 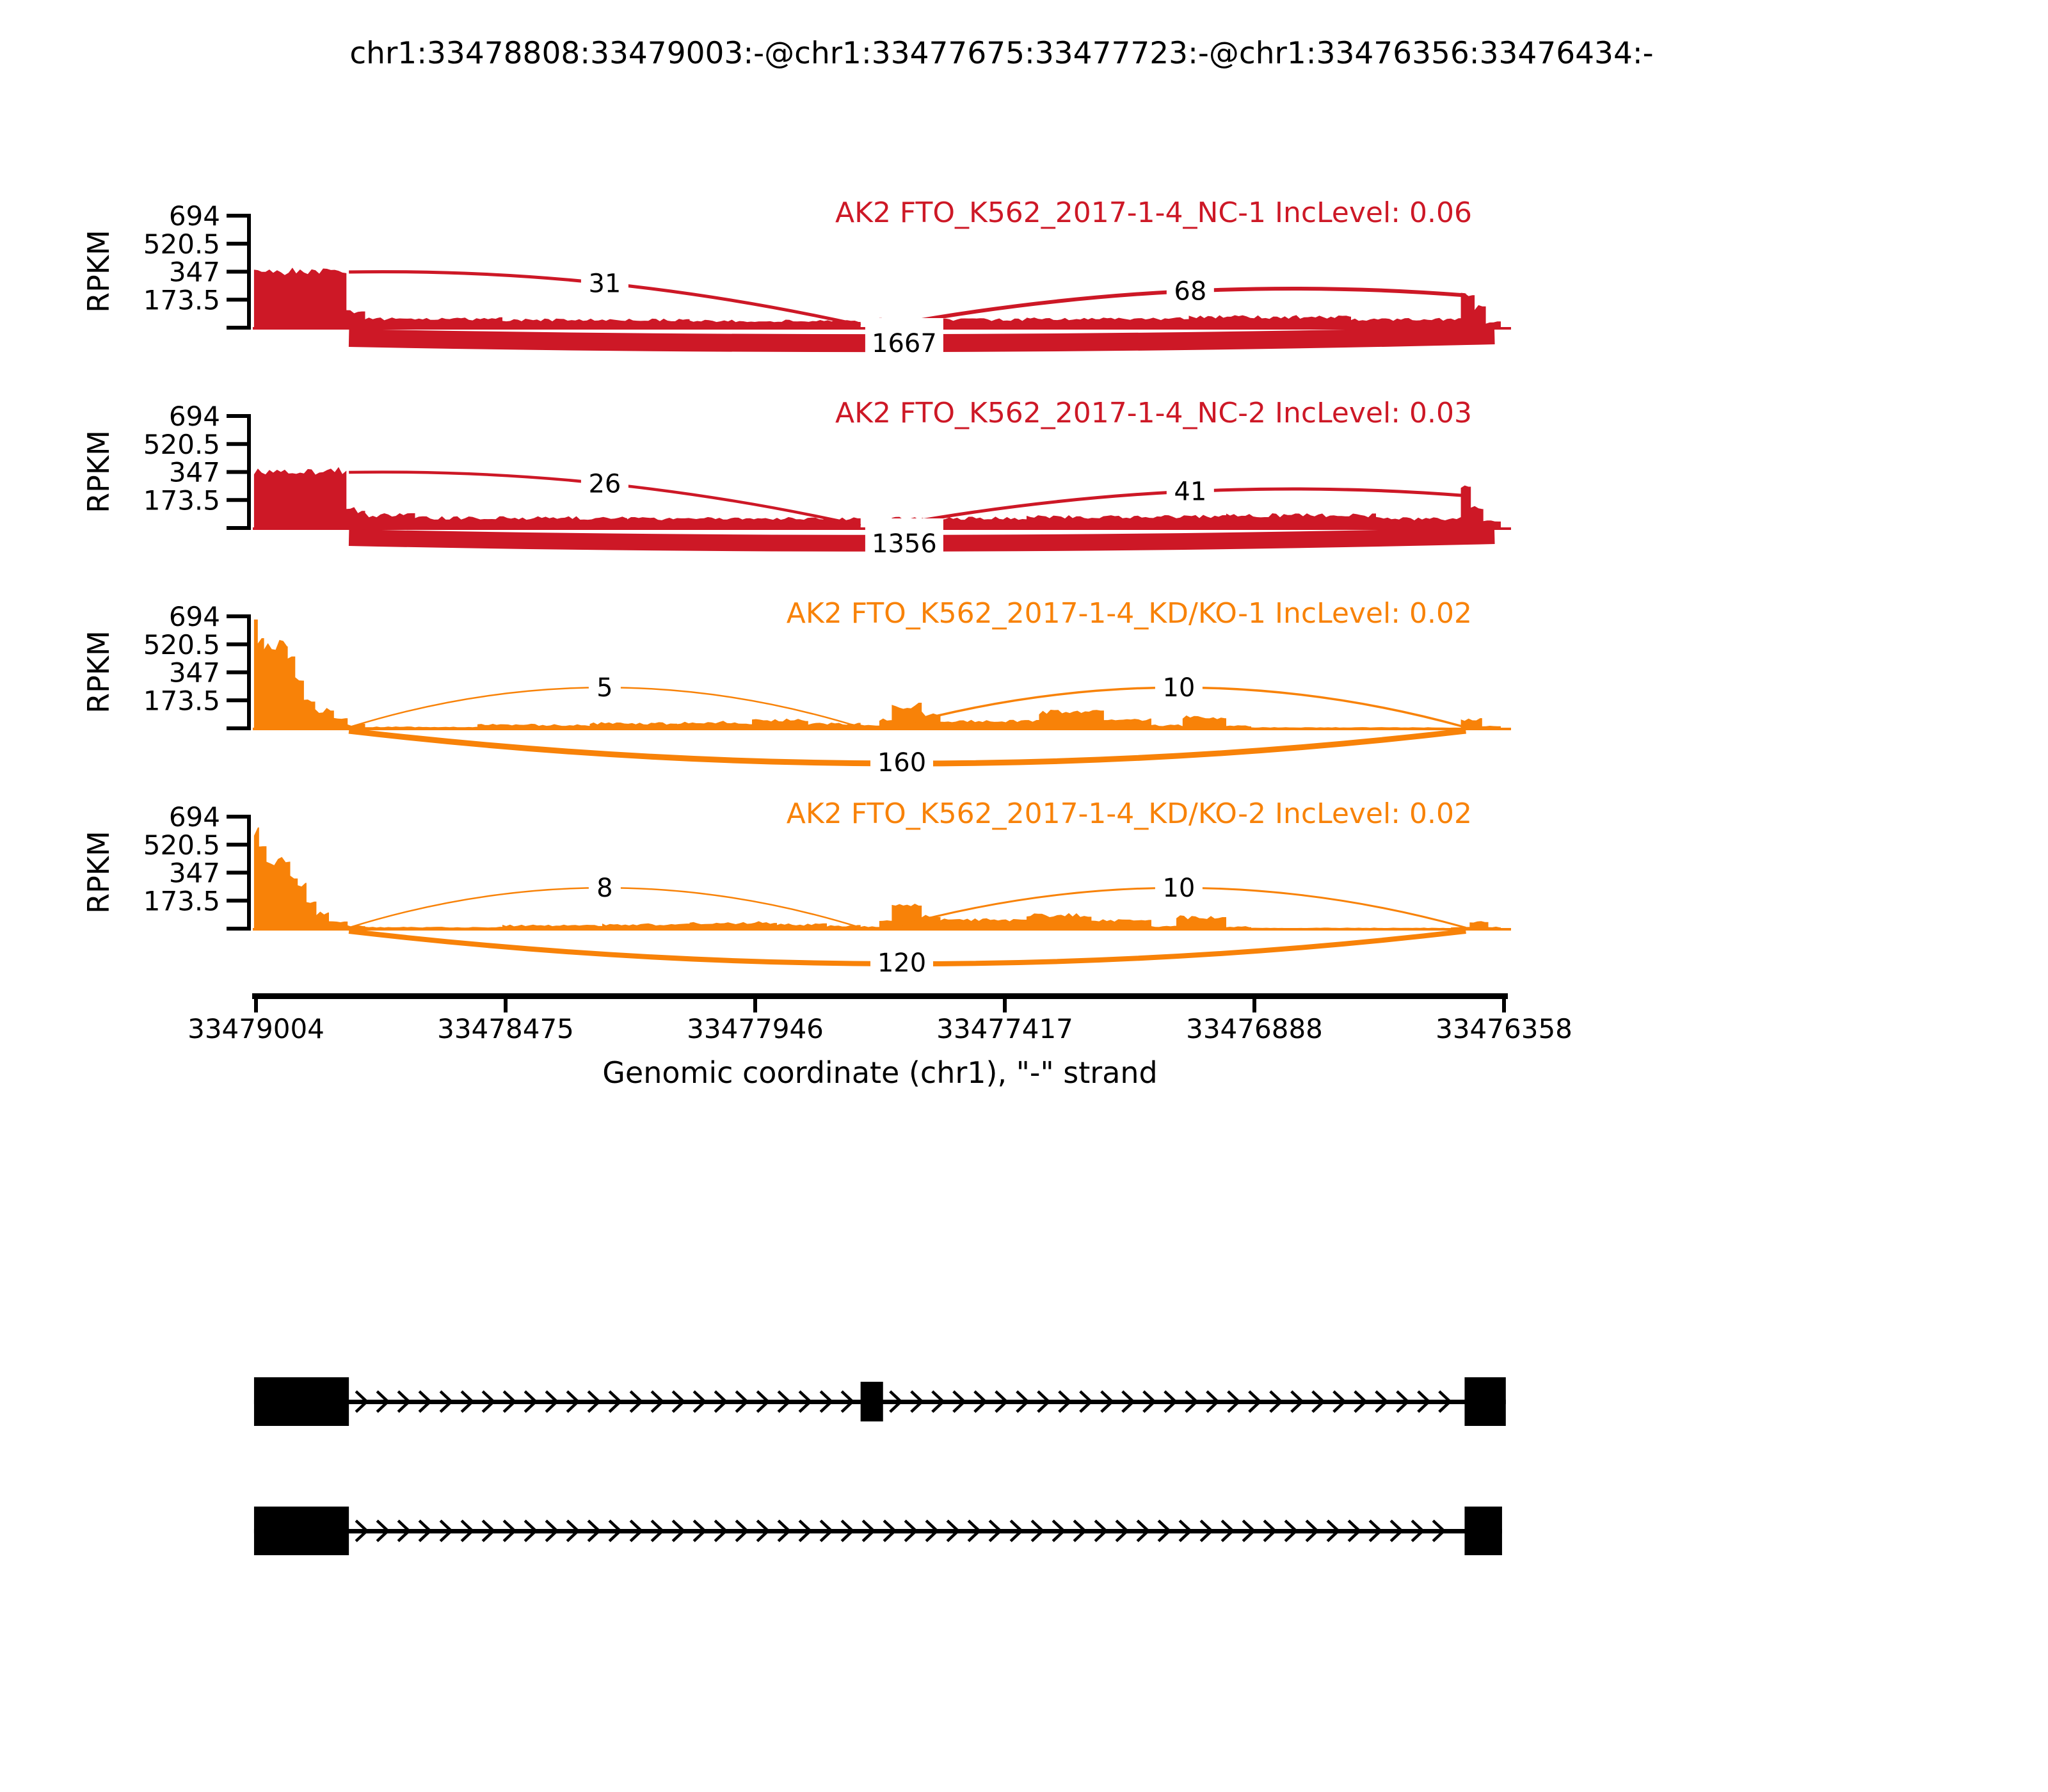 I want to click on y-axis-title: RPKM, so click(x=98, y=872).